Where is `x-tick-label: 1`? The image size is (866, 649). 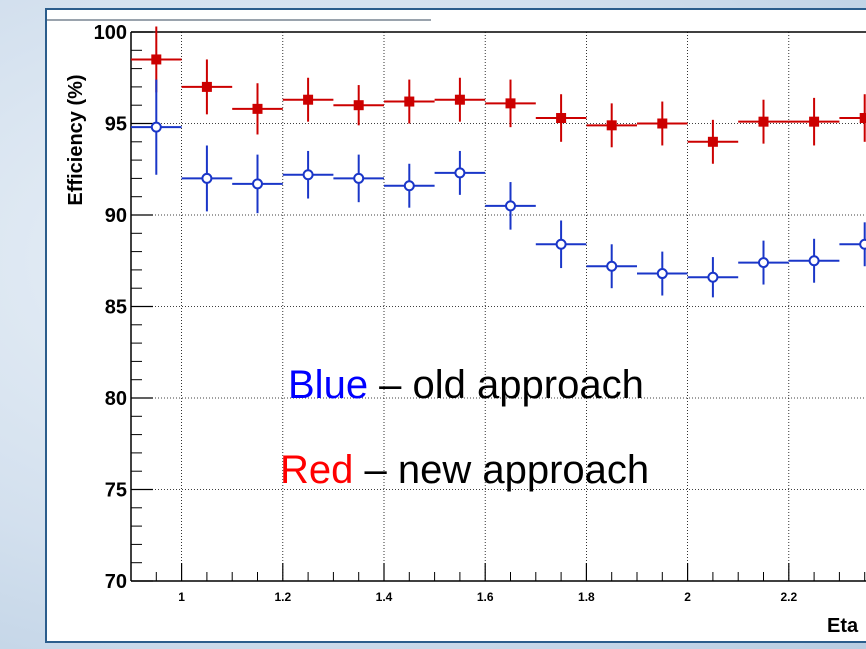 x-tick-label: 1 is located at coordinates (181, 597).